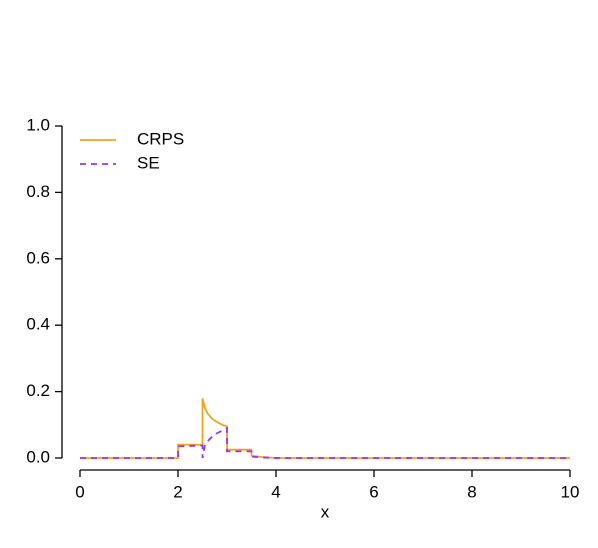  I want to click on legend-label: CRPS, so click(160, 138).